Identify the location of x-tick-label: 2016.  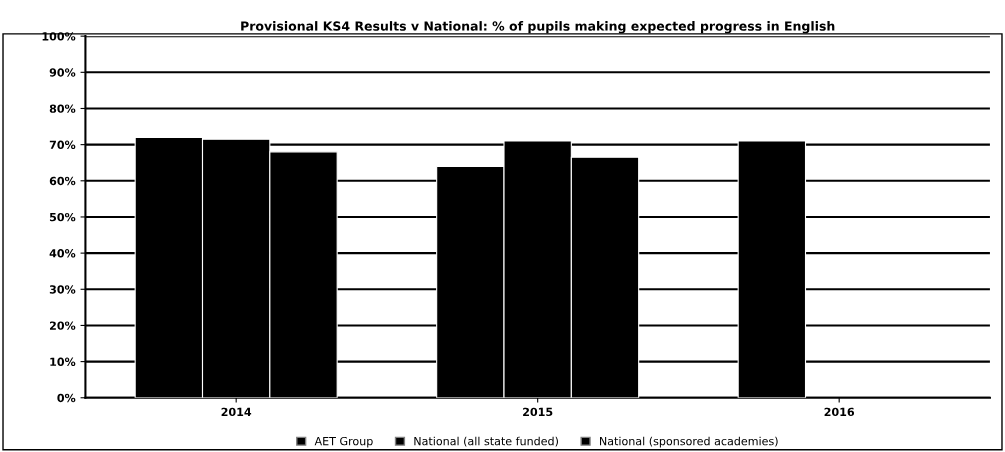
(839, 412).